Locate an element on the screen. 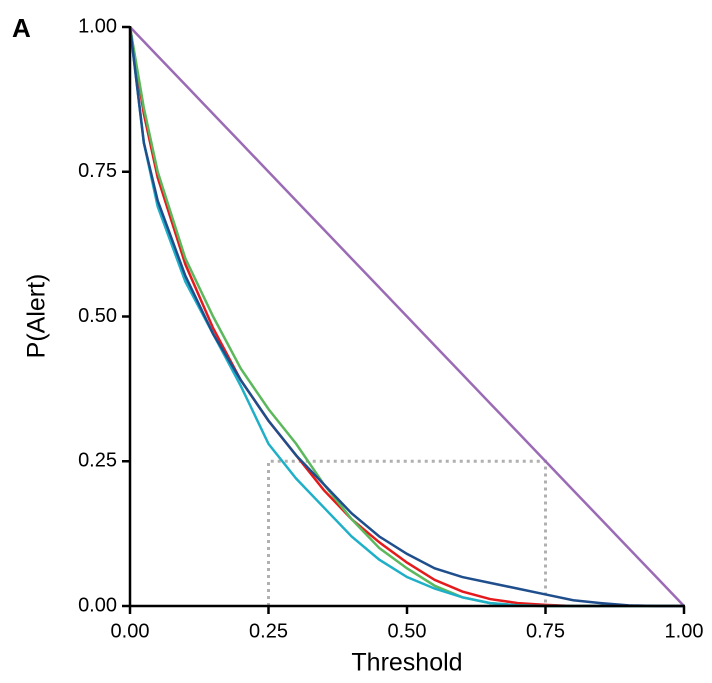 This screenshot has height=683, width=712. x-tick-label: 0.25 is located at coordinates (268, 631).